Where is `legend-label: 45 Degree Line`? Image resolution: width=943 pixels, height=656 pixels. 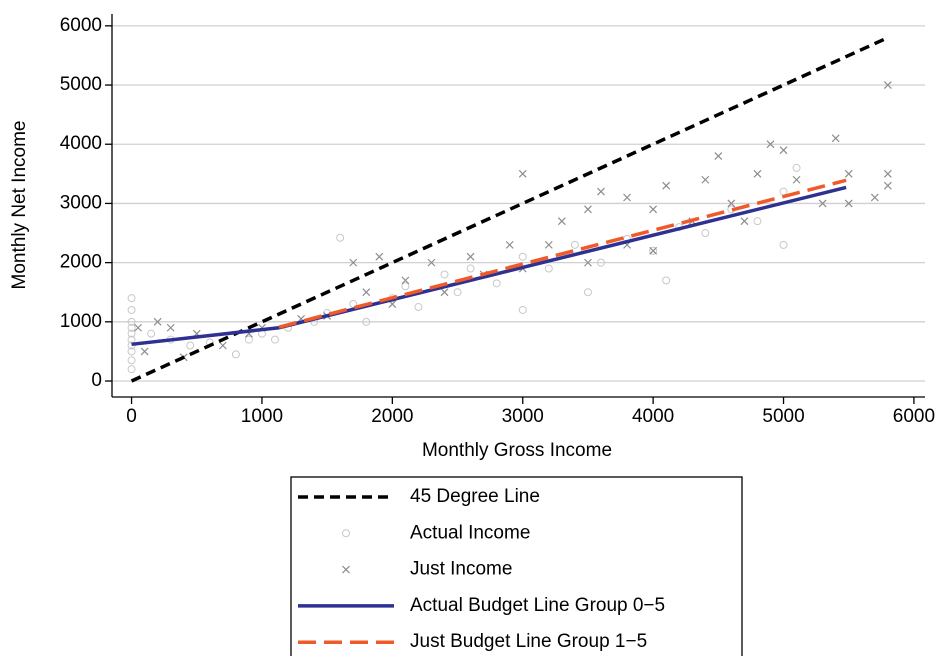 legend-label: 45 Degree Line is located at coordinates (475, 496).